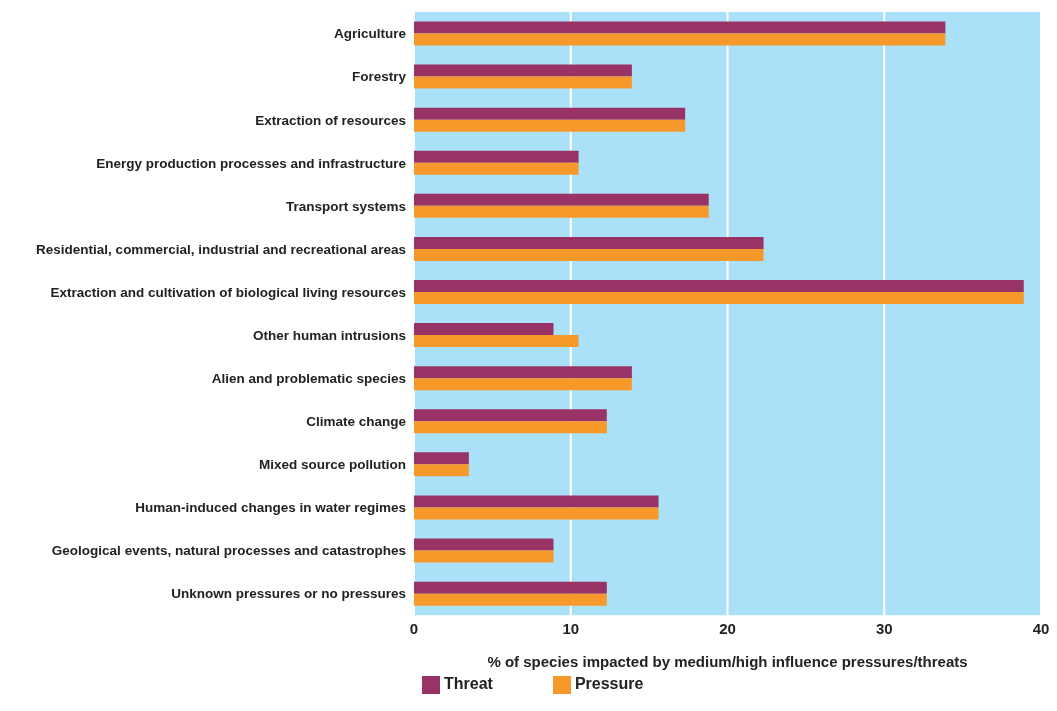  What do you see at coordinates (727, 628) in the screenshot?
I see `x-tick-label: 20` at bounding box center [727, 628].